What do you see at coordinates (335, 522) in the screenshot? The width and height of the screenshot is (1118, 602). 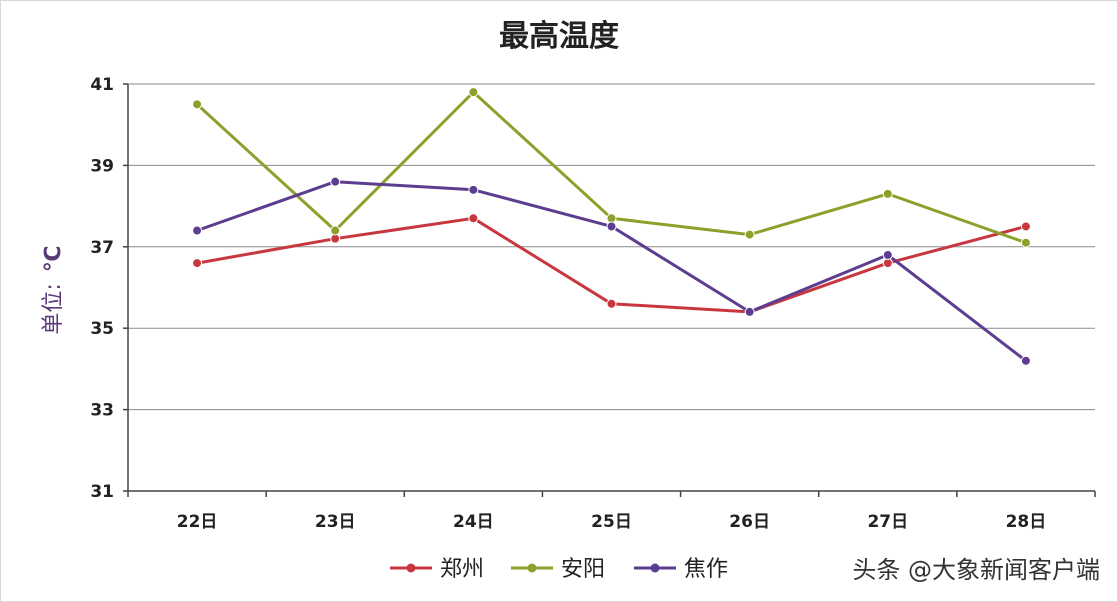 I see `x-tick-label: 23日` at bounding box center [335, 522].